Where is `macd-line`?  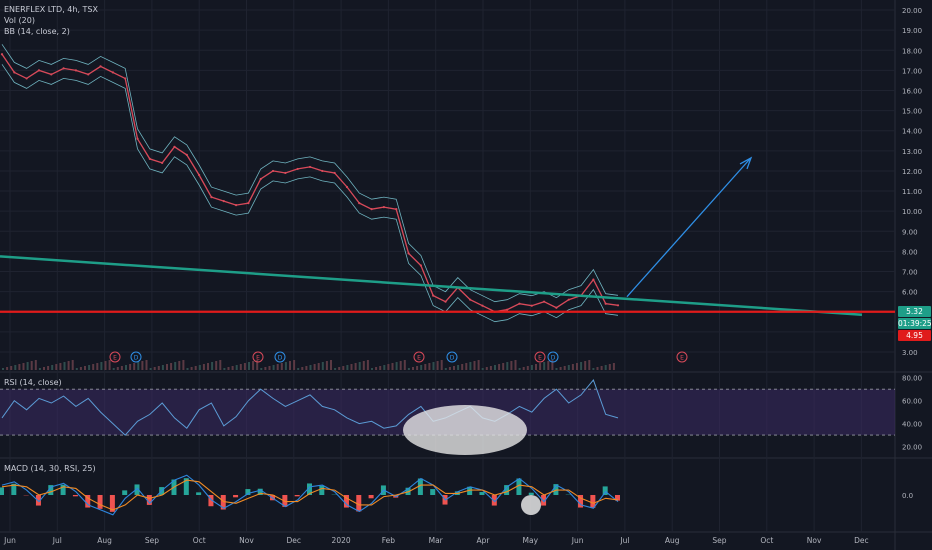
macd-line is located at coordinates (310, 495).